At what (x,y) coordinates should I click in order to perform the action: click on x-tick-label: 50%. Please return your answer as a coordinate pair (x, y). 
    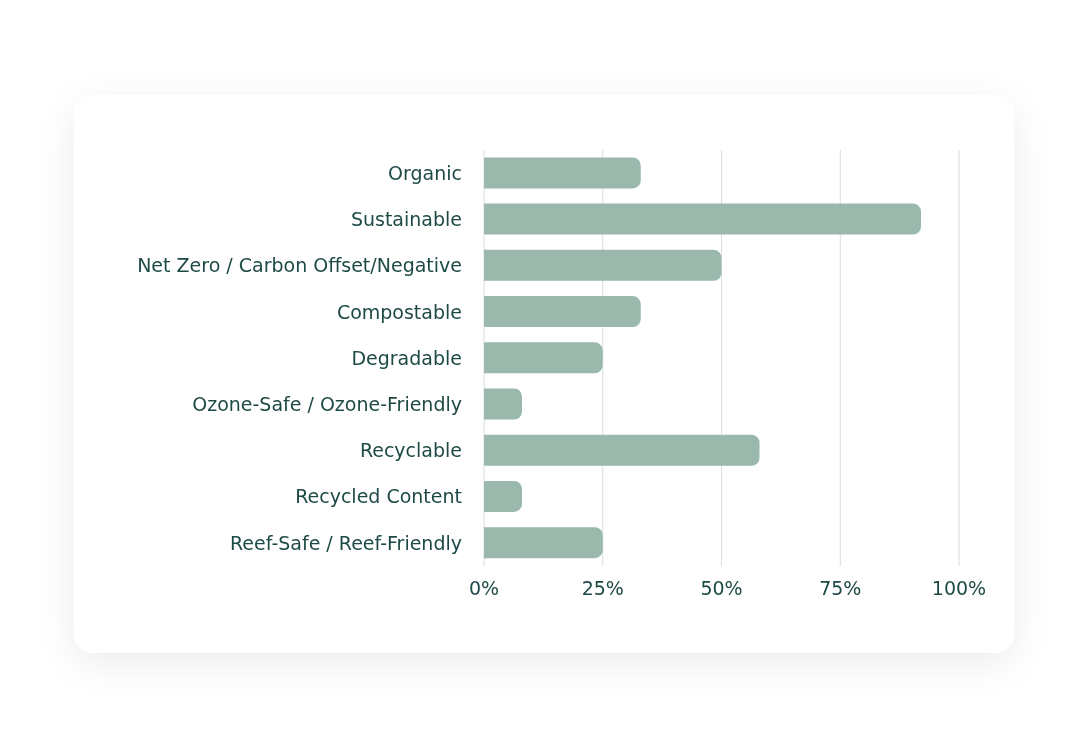
    Looking at the image, I should click on (721, 588).